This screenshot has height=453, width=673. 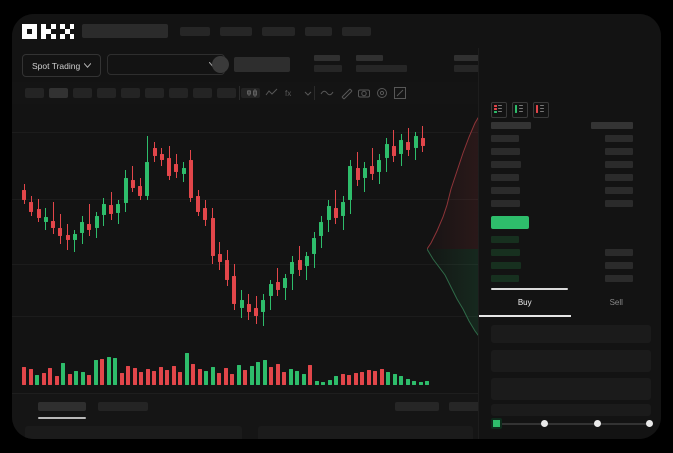 I want to click on order-book-asks-icon, so click(x=541, y=110).